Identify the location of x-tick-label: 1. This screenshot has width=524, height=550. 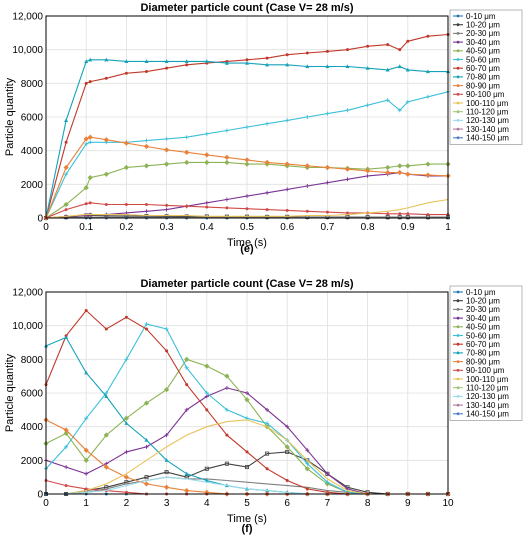
(86, 503).